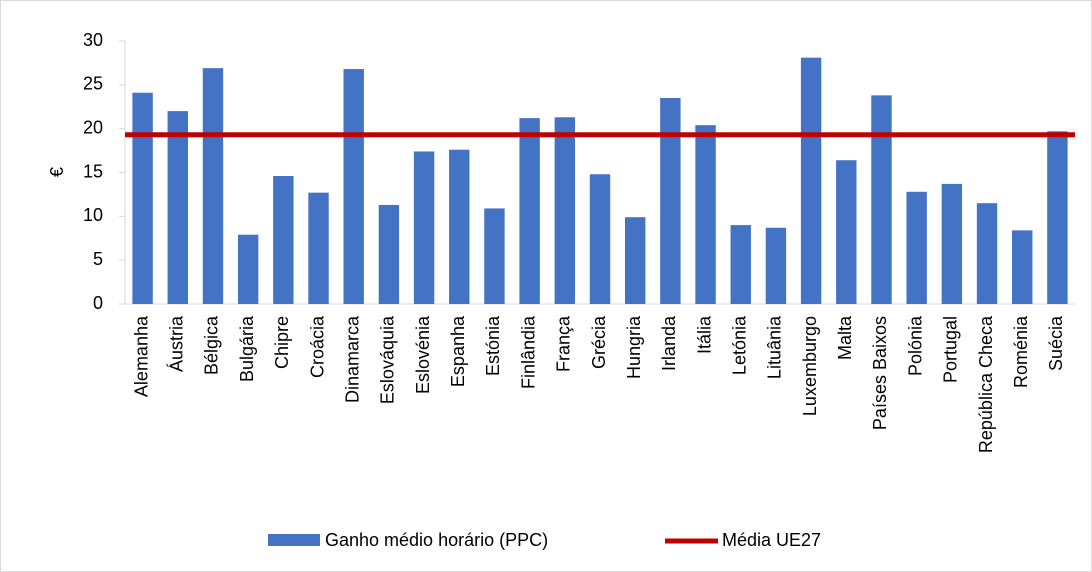  What do you see at coordinates (528, 352) in the screenshot?
I see `x-tick-label: Finlândia` at bounding box center [528, 352].